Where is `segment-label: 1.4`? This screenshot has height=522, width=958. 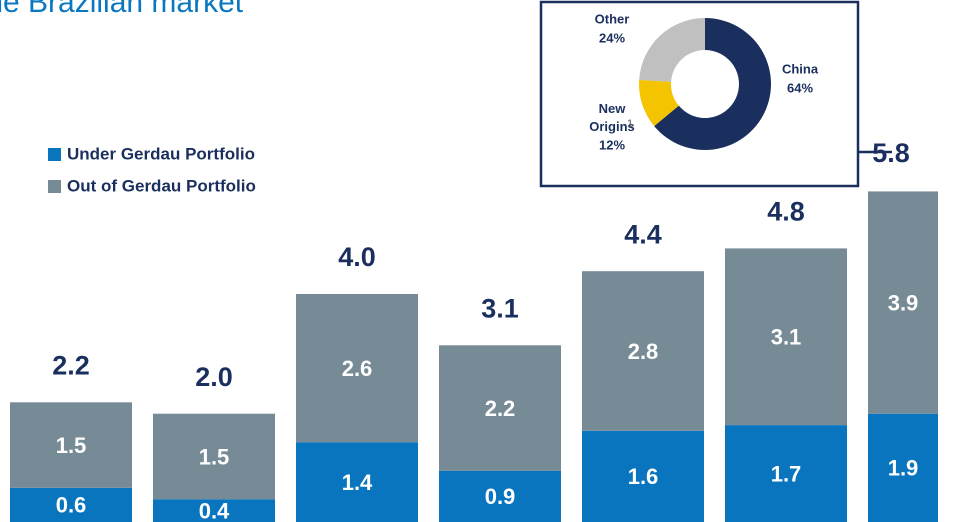
segment-label: 1.4 is located at coordinates (357, 482).